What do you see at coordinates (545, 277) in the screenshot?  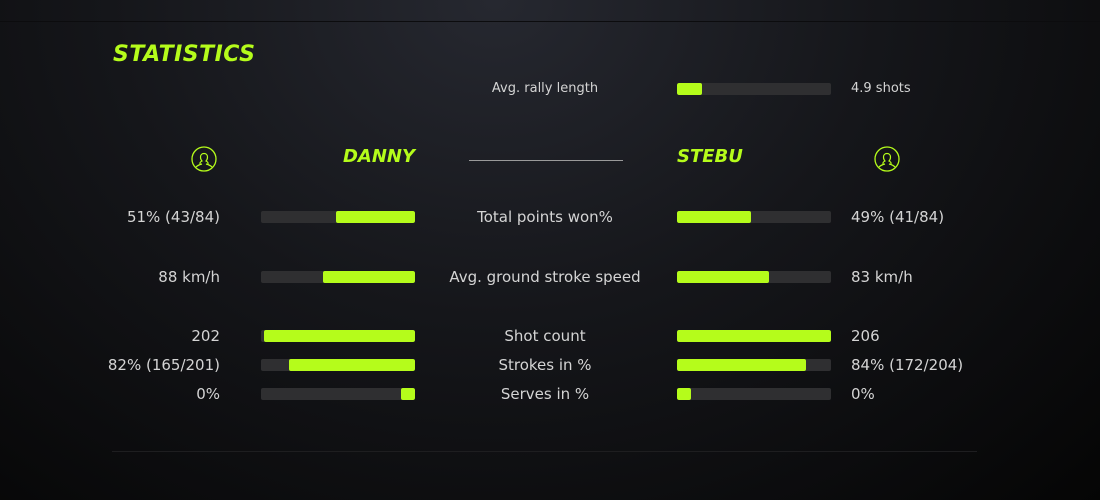 I see `stat-label: Avg. ground stroke speed` at bounding box center [545, 277].